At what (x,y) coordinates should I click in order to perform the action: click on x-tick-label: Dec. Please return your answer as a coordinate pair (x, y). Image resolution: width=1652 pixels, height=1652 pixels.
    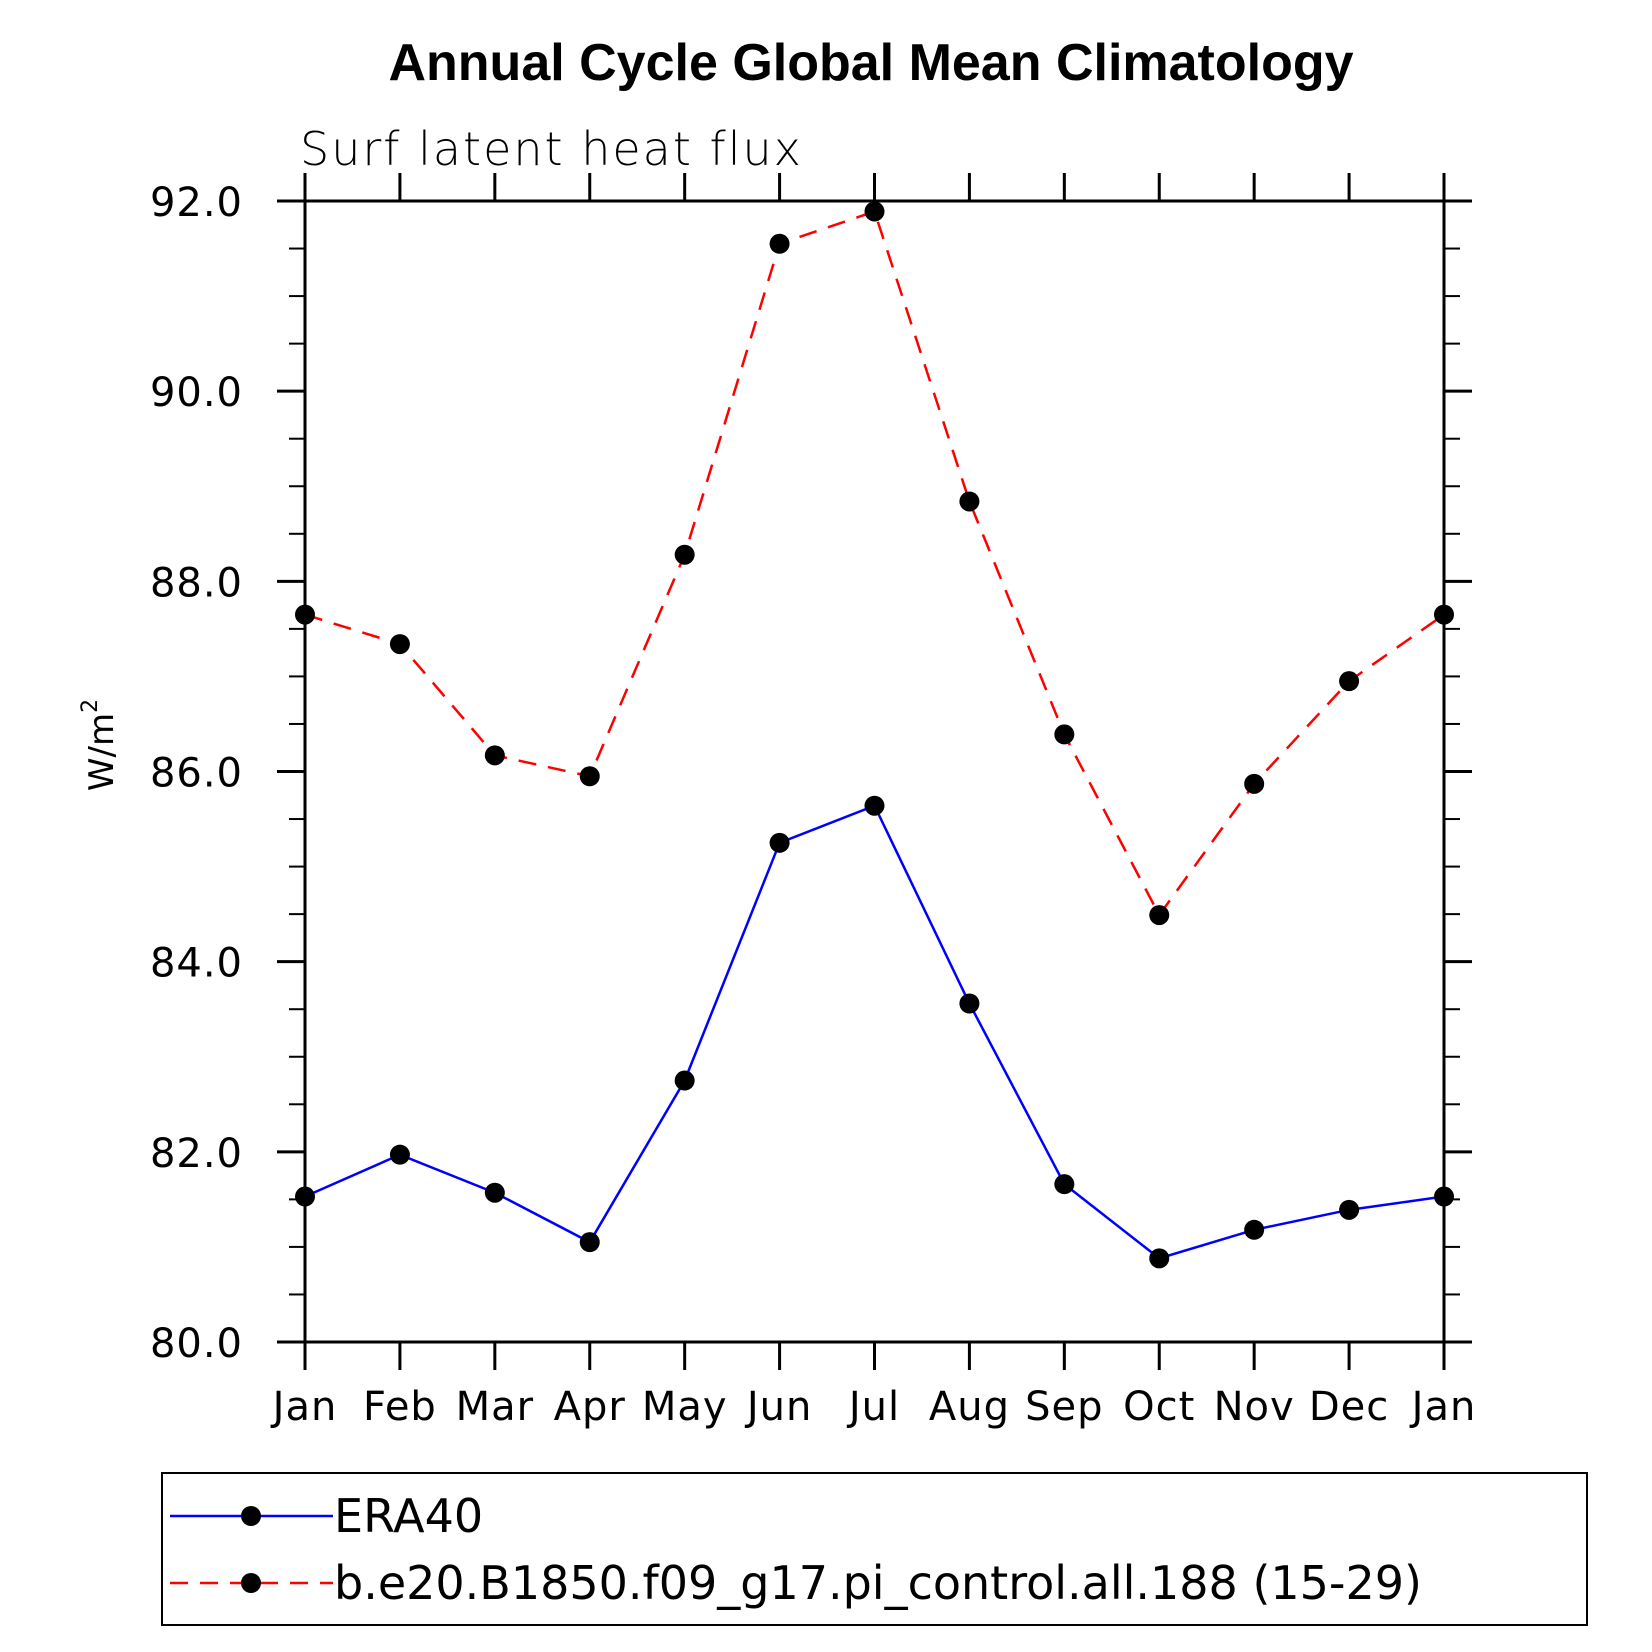
    Looking at the image, I should click on (1349, 1407).